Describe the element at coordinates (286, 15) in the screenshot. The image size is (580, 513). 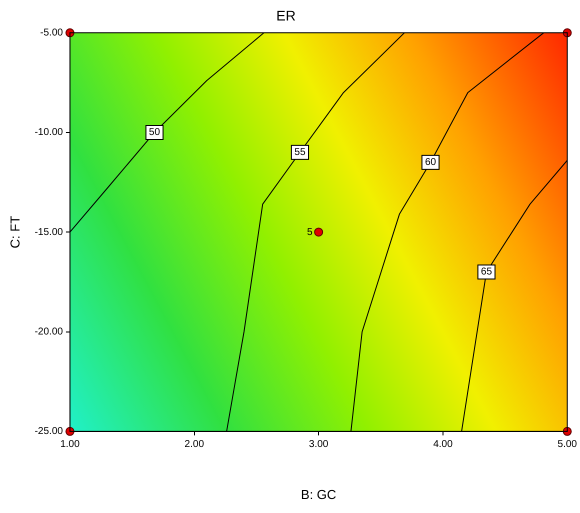
I see `chart-title: ER` at that location.